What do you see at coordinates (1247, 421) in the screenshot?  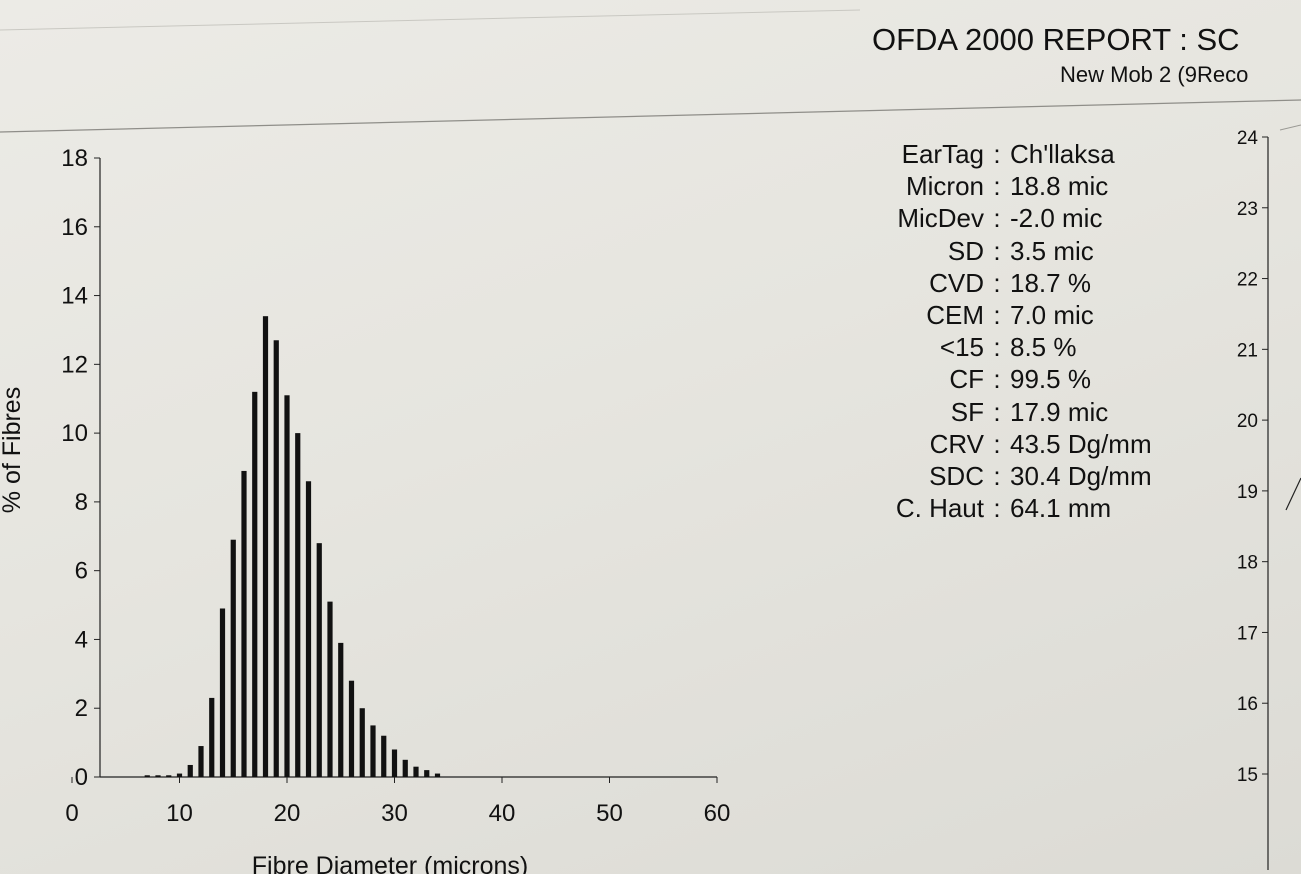 I see `right-axis-tick-label: 20` at bounding box center [1247, 421].